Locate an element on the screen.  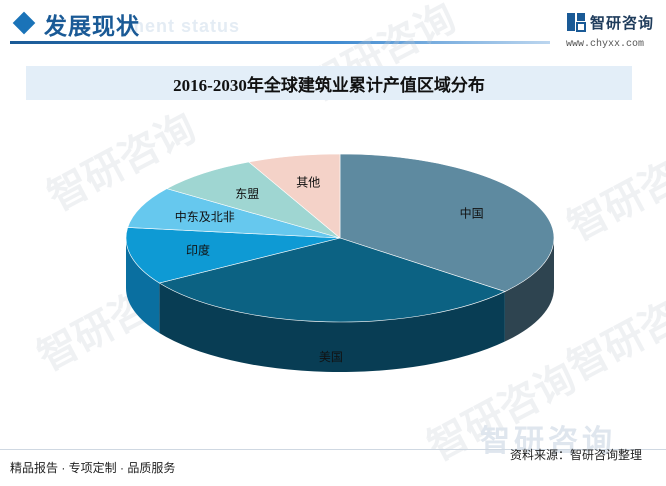
header-rule is located at coordinates (280, 42).